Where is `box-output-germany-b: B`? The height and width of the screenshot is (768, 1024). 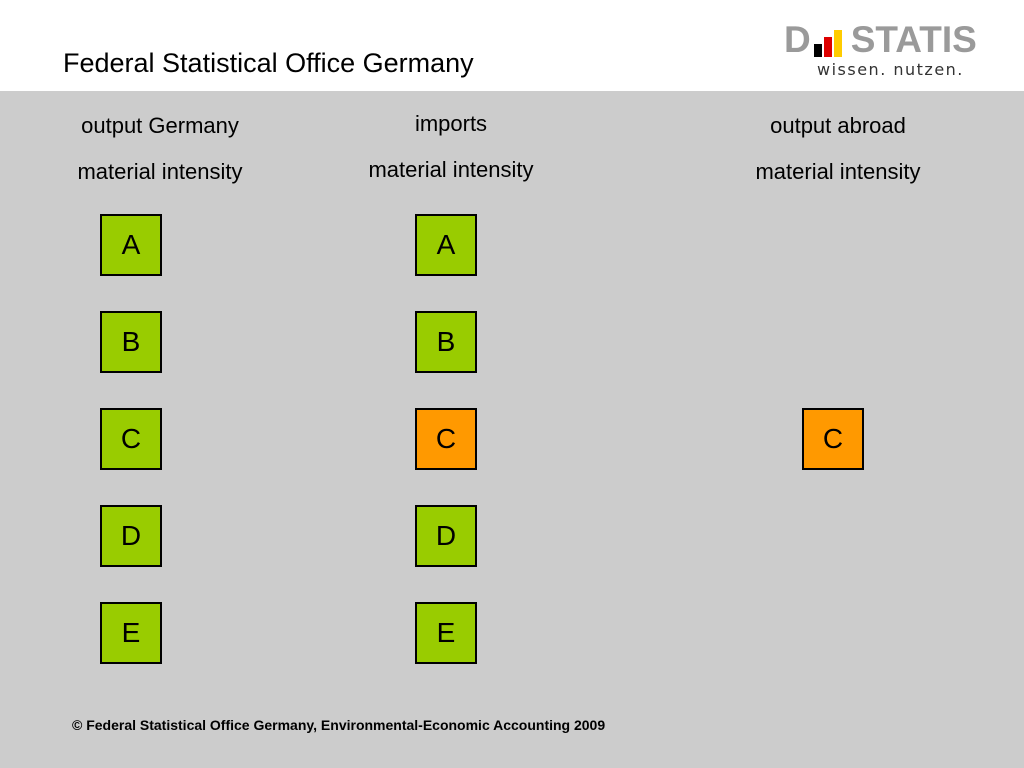
box-output-germany-b: B is located at coordinates (131, 342).